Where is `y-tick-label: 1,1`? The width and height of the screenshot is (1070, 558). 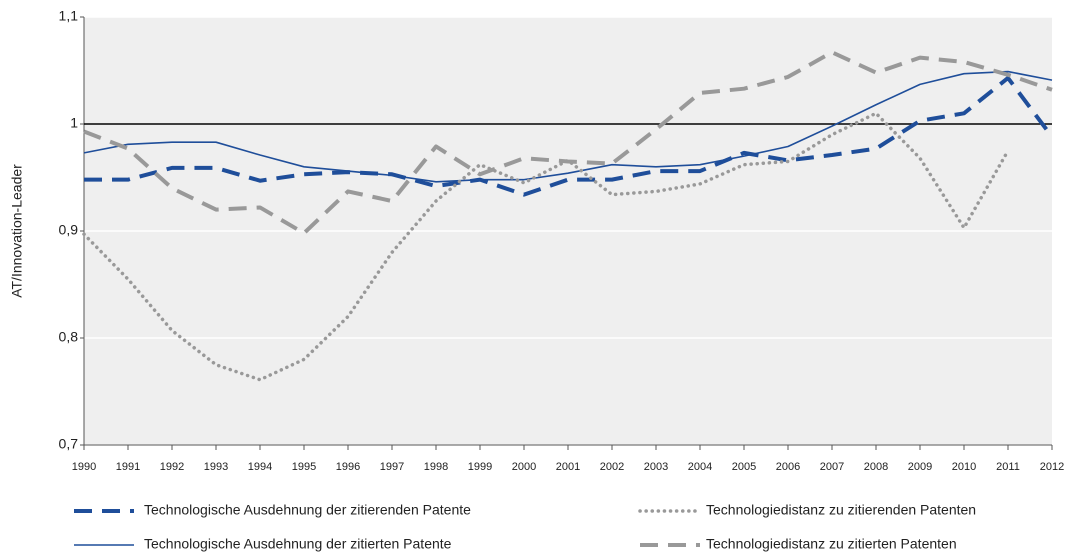 y-tick-label: 1,1 is located at coordinates (69, 16).